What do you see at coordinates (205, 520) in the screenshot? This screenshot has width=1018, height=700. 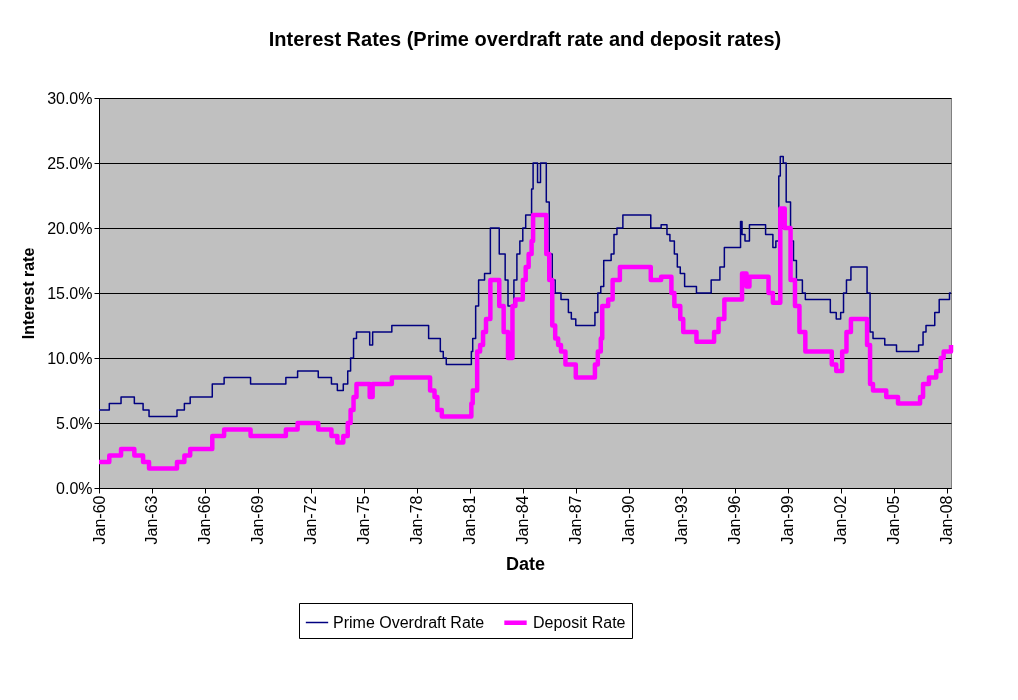 I see `x-tick-label: Jan-66` at bounding box center [205, 520].